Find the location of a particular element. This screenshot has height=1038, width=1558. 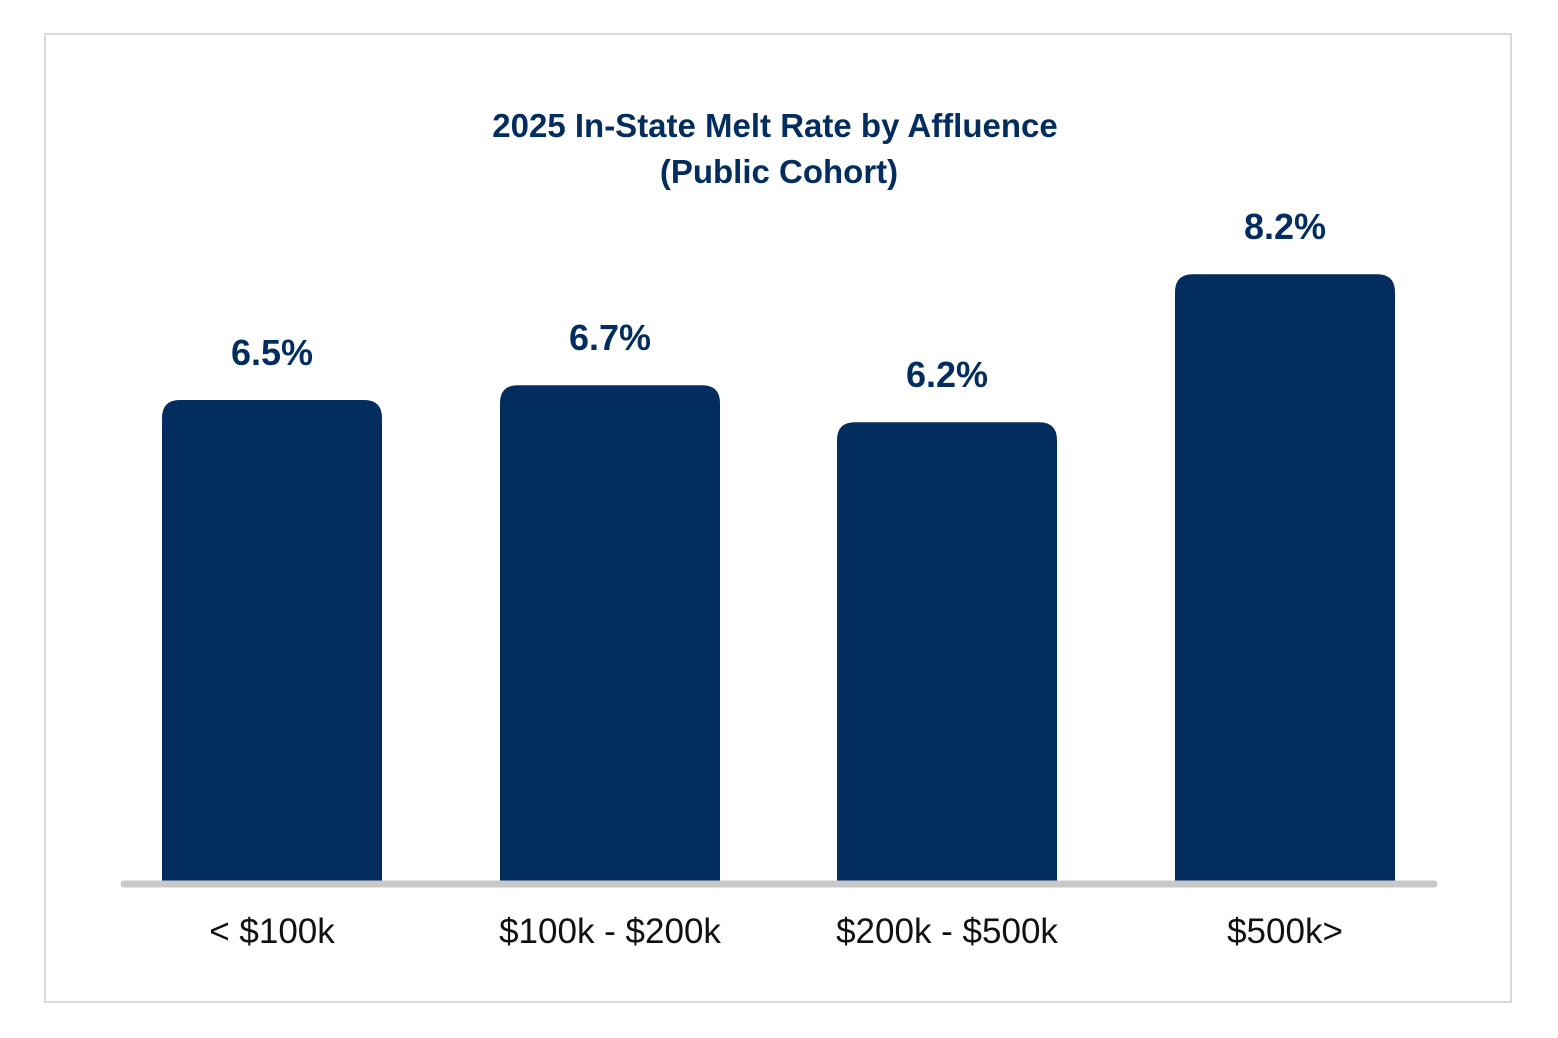

category-label-3: $200k - $500k is located at coordinates (947, 931).